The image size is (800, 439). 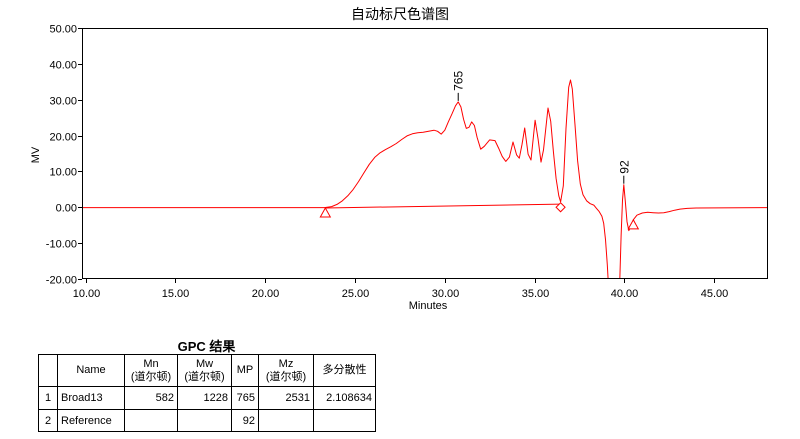 I want to click on y-tick-label: 30.00, so click(x=63, y=102).